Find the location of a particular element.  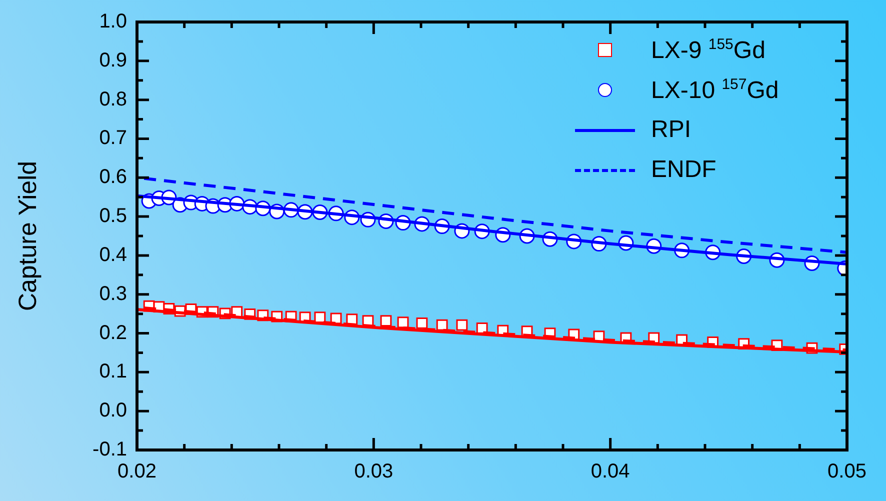

y-tick-label: -0.1 is located at coordinates (109, 449).